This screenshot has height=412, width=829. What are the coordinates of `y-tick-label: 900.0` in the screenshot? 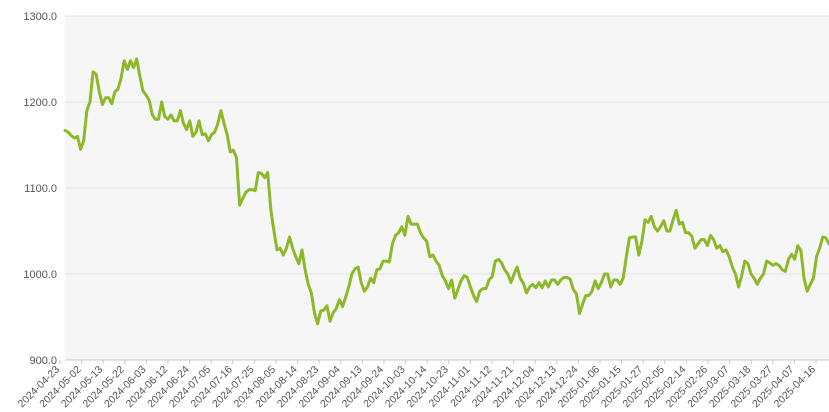 It's located at (43, 361).